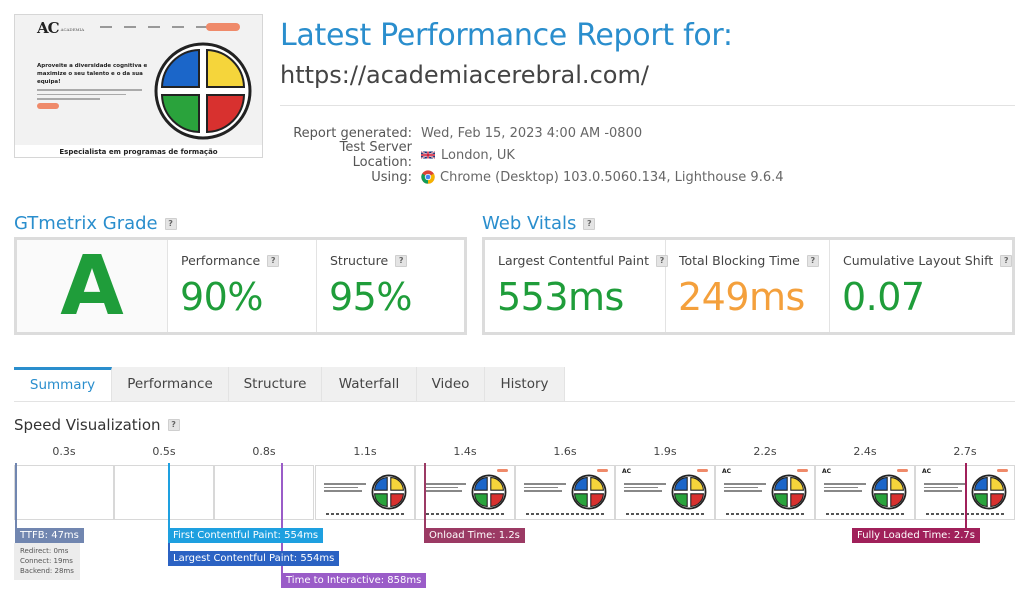 The height and width of the screenshot is (600, 1030). I want to click on frame-time: 2.7s, so click(965, 451).